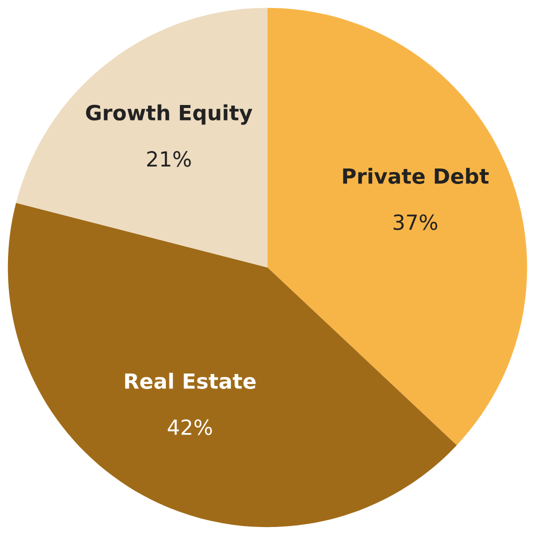  What do you see at coordinates (190, 380) in the screenshot?
I see `slice-label: Real Estate` at bounding box center [190, 380].